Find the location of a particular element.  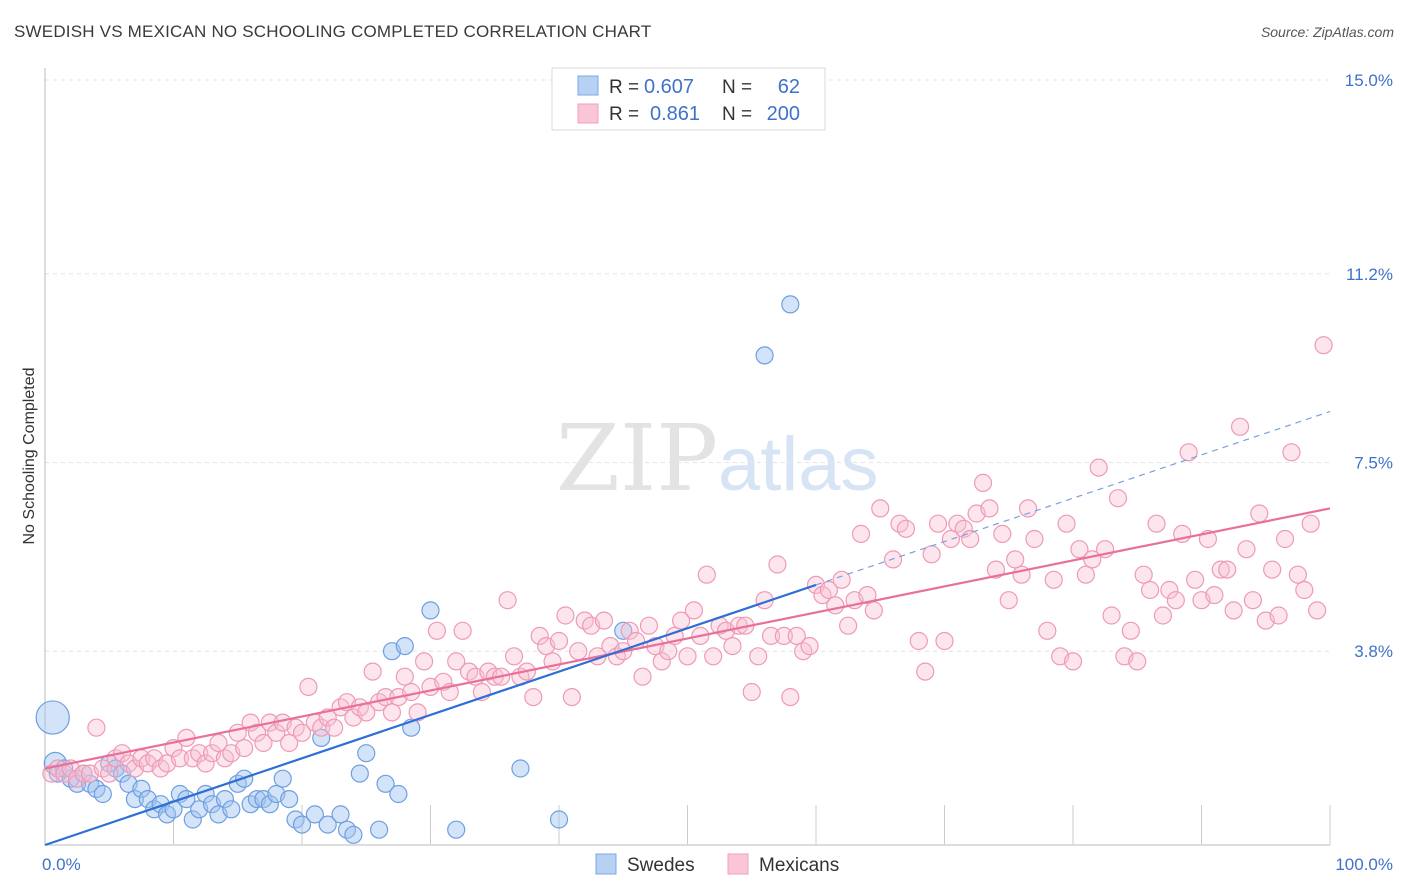

swedes-trend-extension is located at coordinates (1073, 498).